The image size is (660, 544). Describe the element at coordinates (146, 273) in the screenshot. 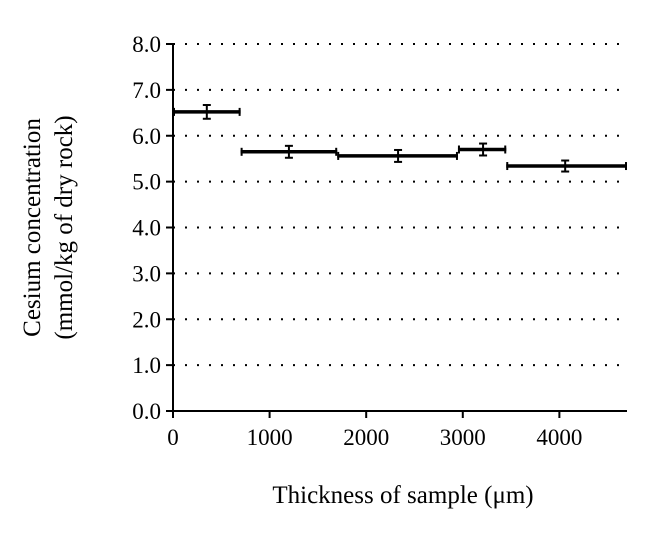

I see `y-tick-label: 3.0` at that location.